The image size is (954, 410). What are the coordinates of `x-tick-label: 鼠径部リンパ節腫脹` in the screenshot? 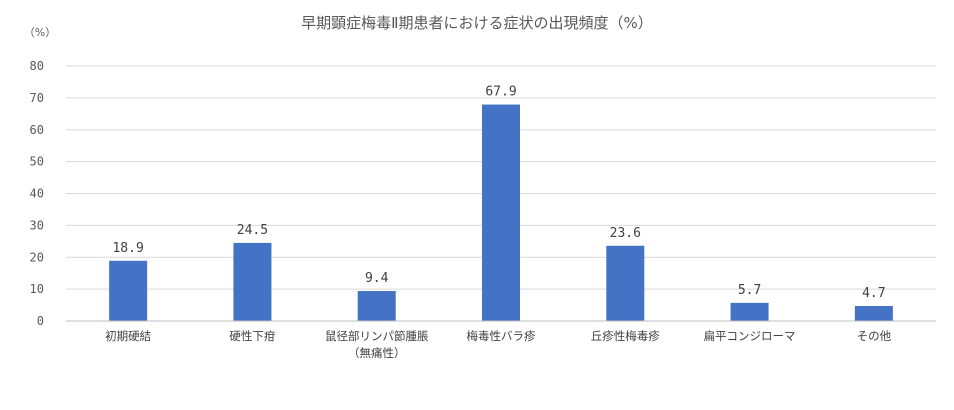 It's located at (377, 336).